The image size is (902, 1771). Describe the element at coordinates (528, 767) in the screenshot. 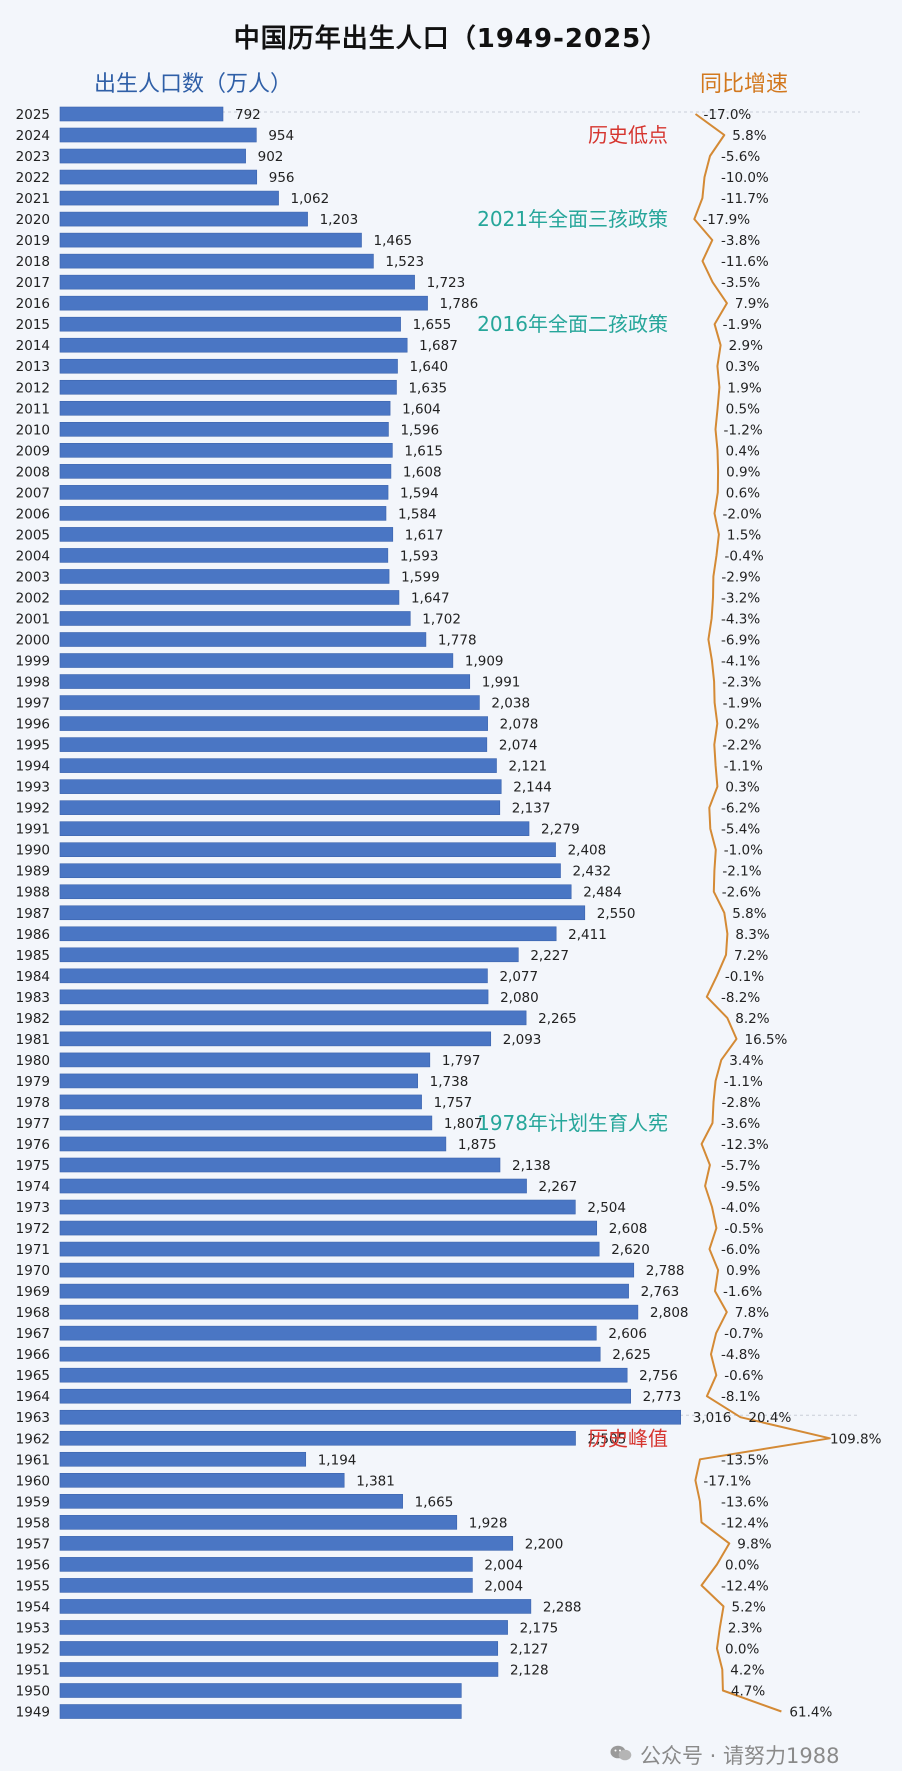

I see `birth-value-label: 2,121` at that location.